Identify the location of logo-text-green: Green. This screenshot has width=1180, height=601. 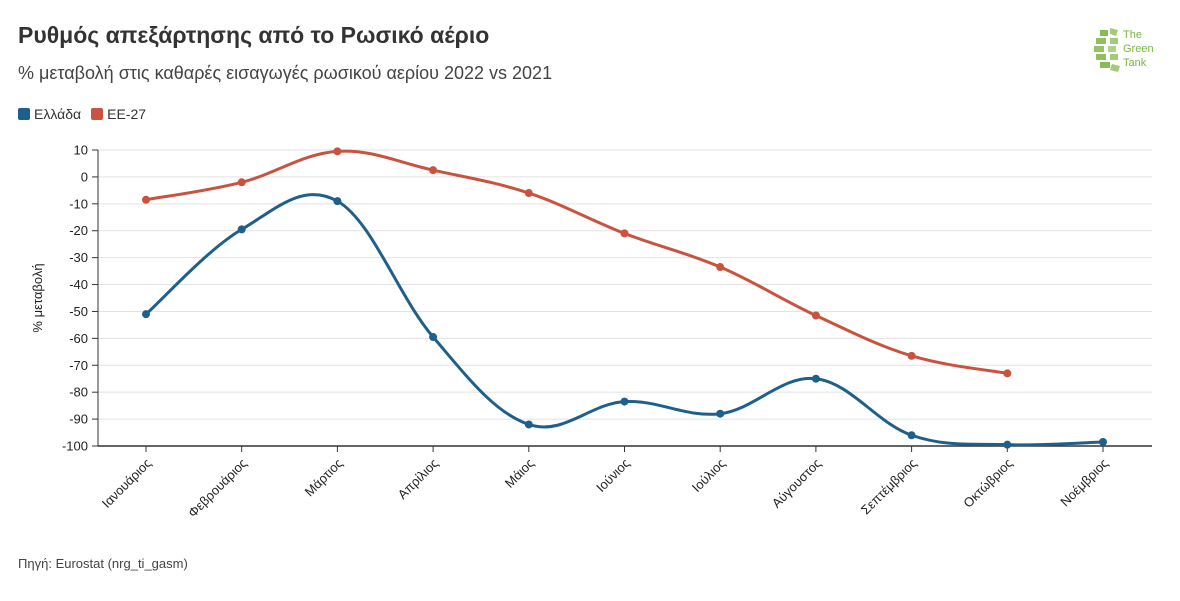
(1138, 49).